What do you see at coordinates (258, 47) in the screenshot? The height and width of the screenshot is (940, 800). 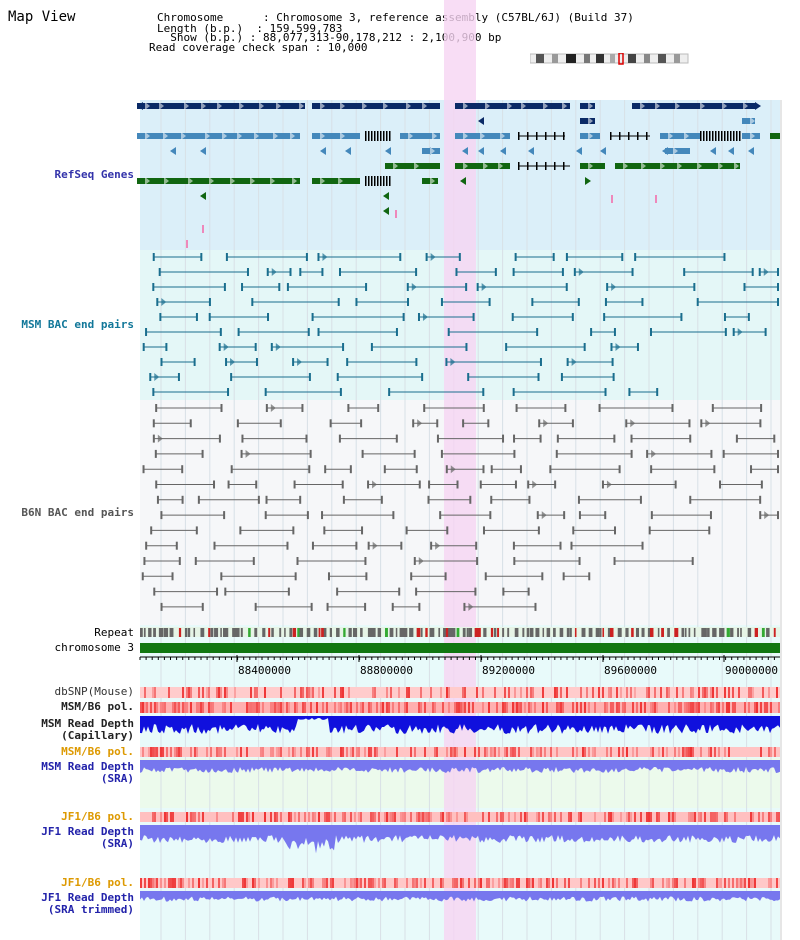 I see `coverage-info: Read coverage check span : 10,000` at bounding box center [258, 47].